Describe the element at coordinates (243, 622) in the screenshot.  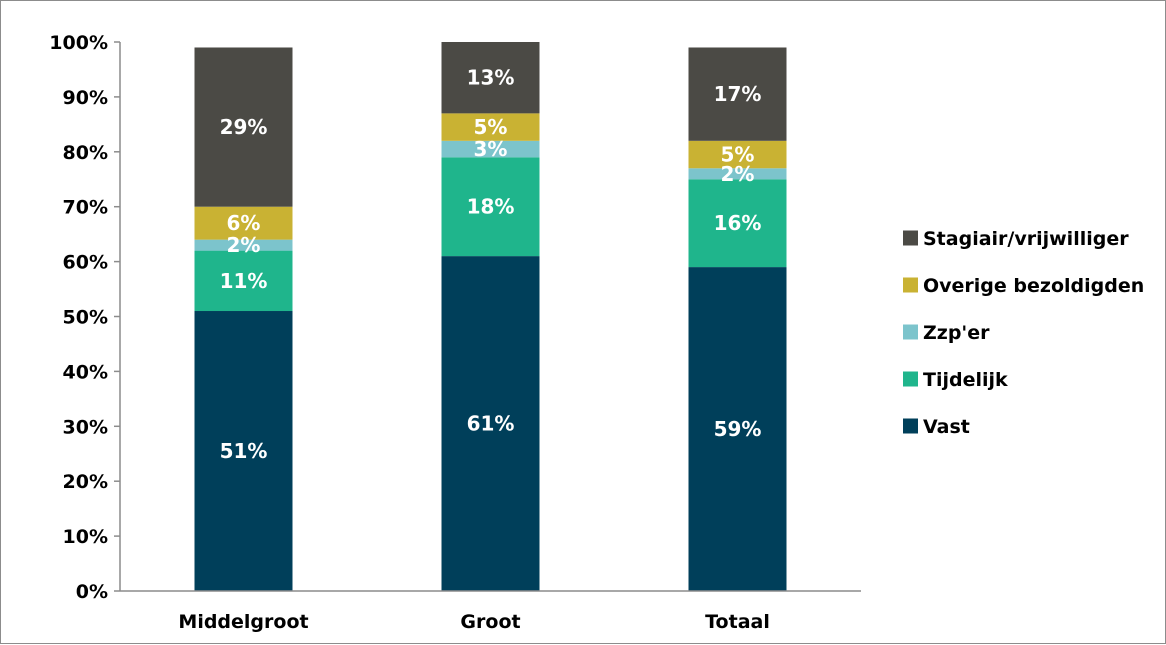
I see `x-category-label: Middelgroot` at that location.